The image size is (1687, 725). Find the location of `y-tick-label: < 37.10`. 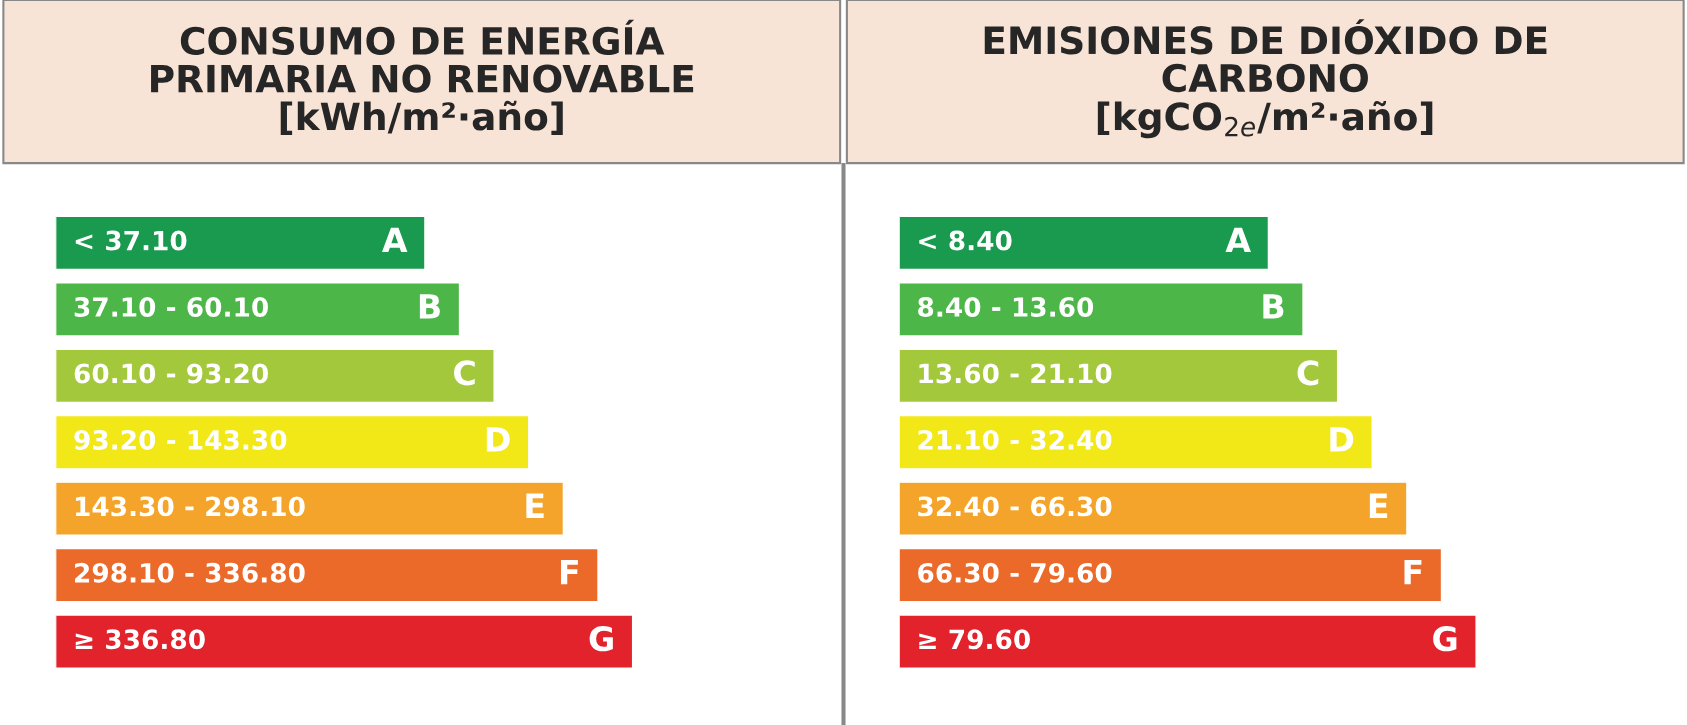

y-tick-label: < 37.10 is located at coordinates (131, 240).